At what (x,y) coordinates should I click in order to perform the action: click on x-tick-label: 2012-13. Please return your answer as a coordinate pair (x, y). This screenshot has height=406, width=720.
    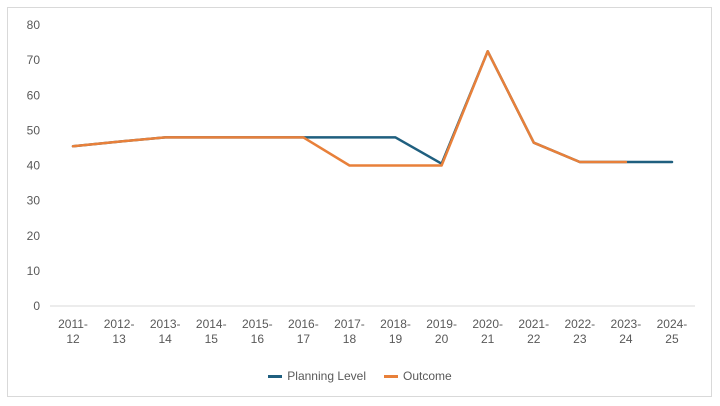
    Looking at the image, I should click on (119, 331).